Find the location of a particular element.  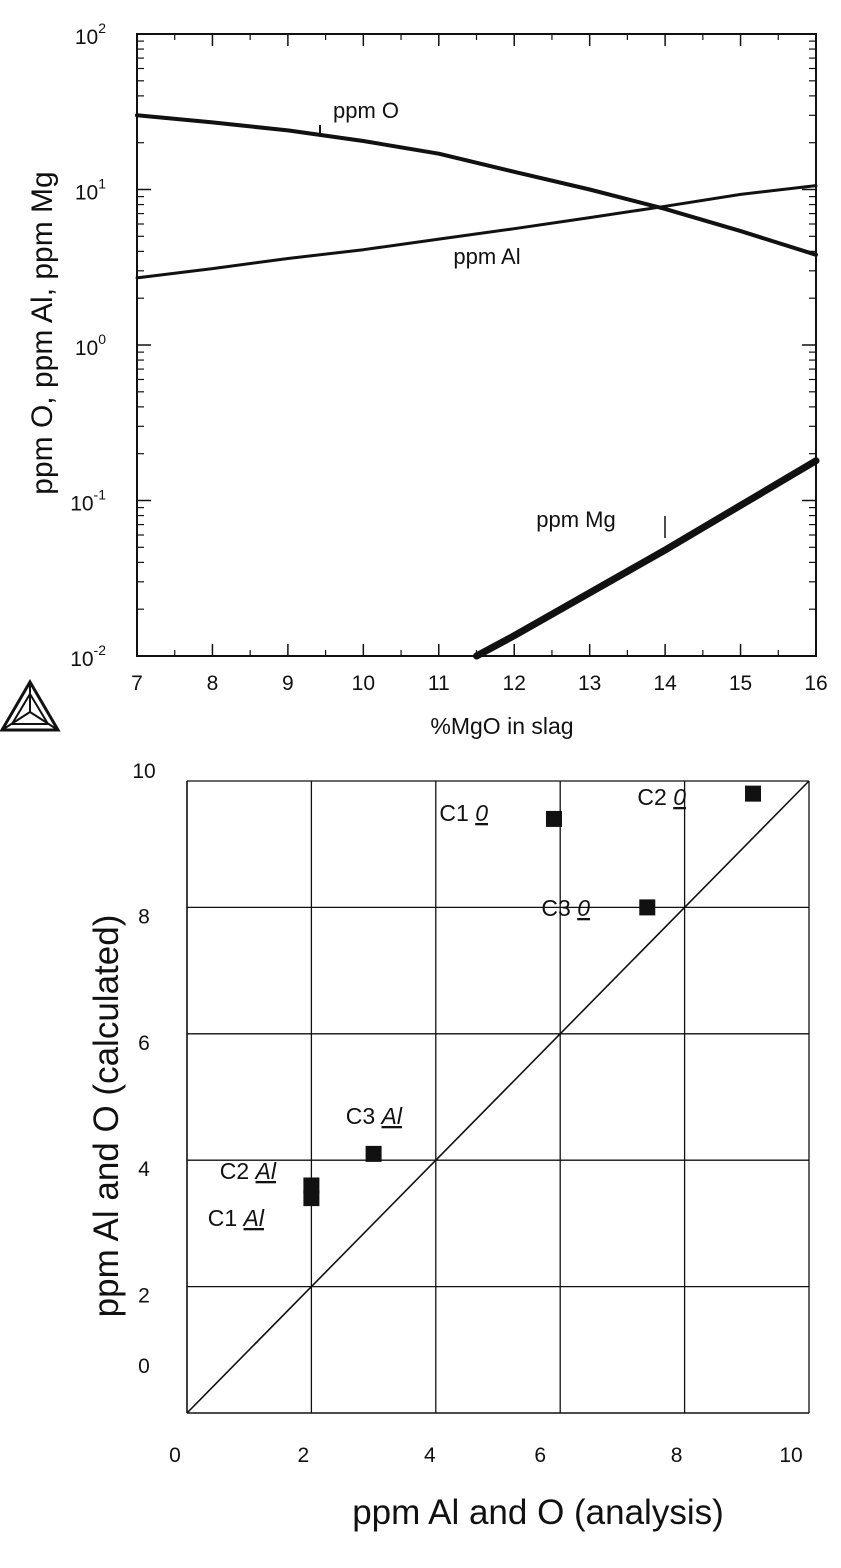

series-line-ppm-o is located at coordinates (476, 185).